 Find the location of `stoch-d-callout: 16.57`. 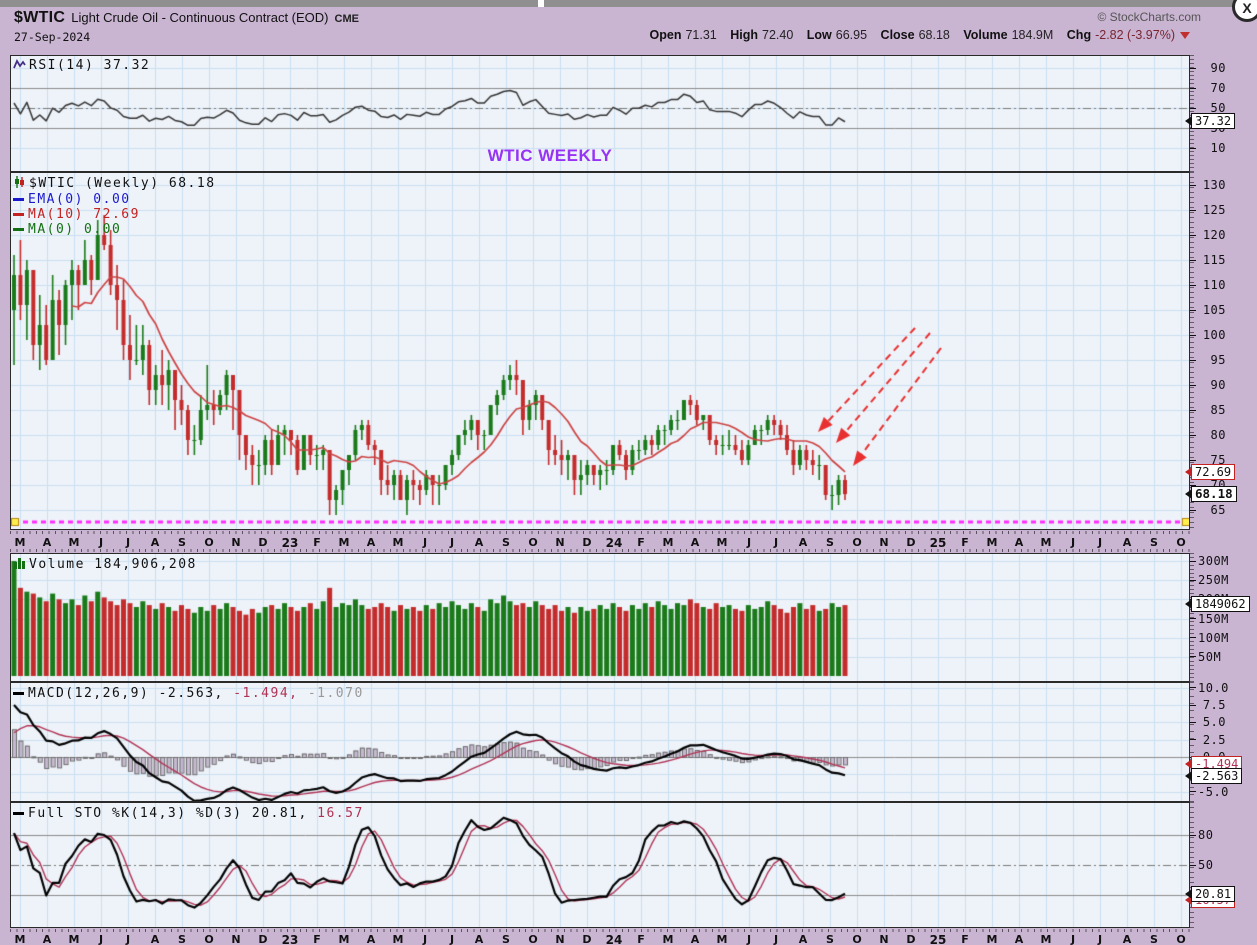

stoch-d-callout: 16.57 is located at coordinates (1210, 900).